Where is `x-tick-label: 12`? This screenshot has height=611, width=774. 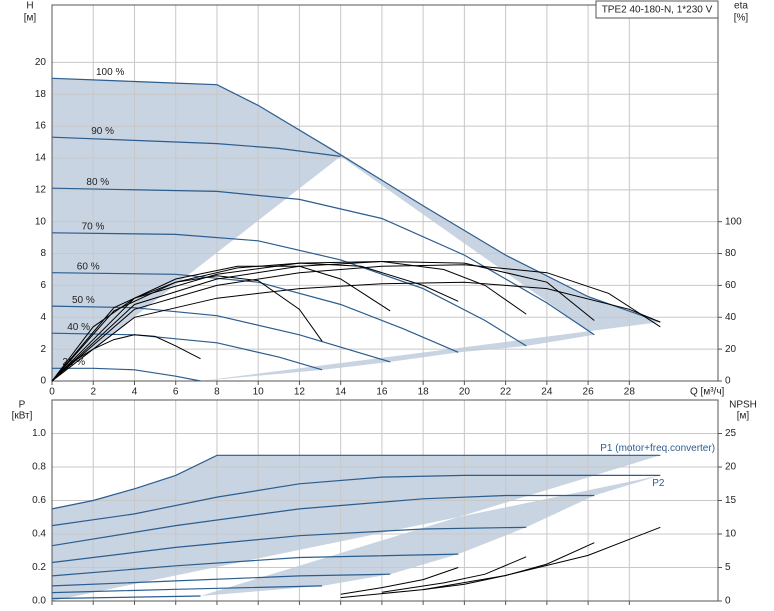 x-tick-label: 12 is located at coordinates (300, 392).